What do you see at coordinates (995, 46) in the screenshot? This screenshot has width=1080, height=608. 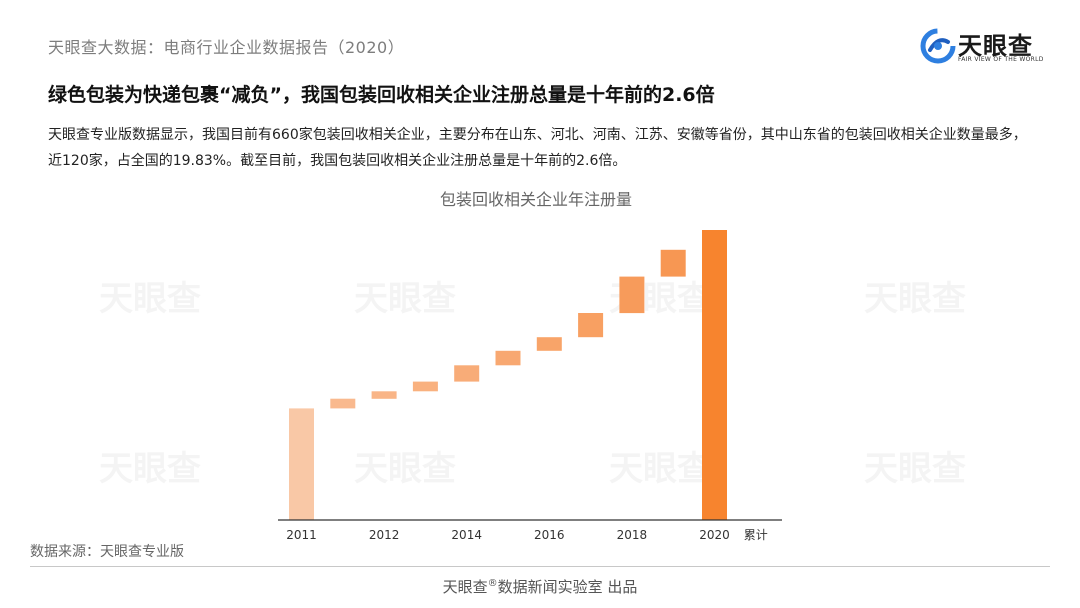 I see `brand-name: 天眼查` at bounding box center [995, 46].